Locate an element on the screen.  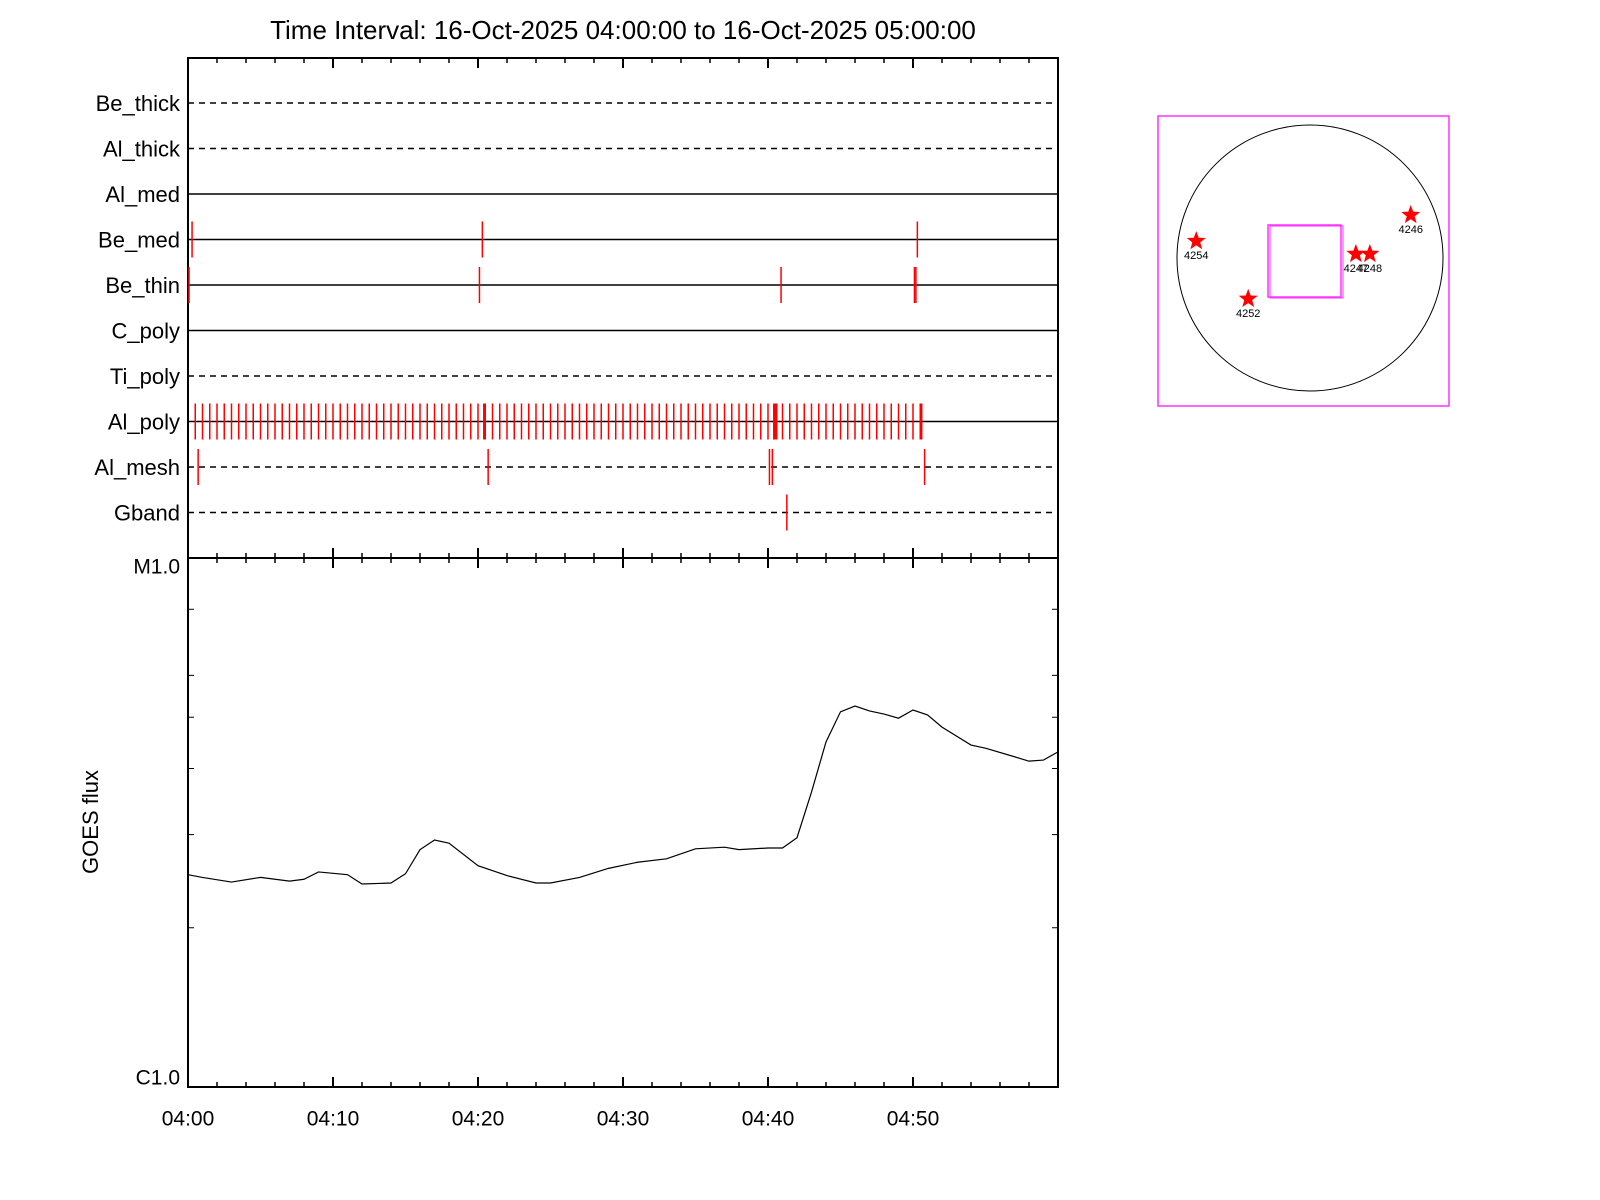
x-tick-label: 04:00 is located at coordinates (188, 1119).